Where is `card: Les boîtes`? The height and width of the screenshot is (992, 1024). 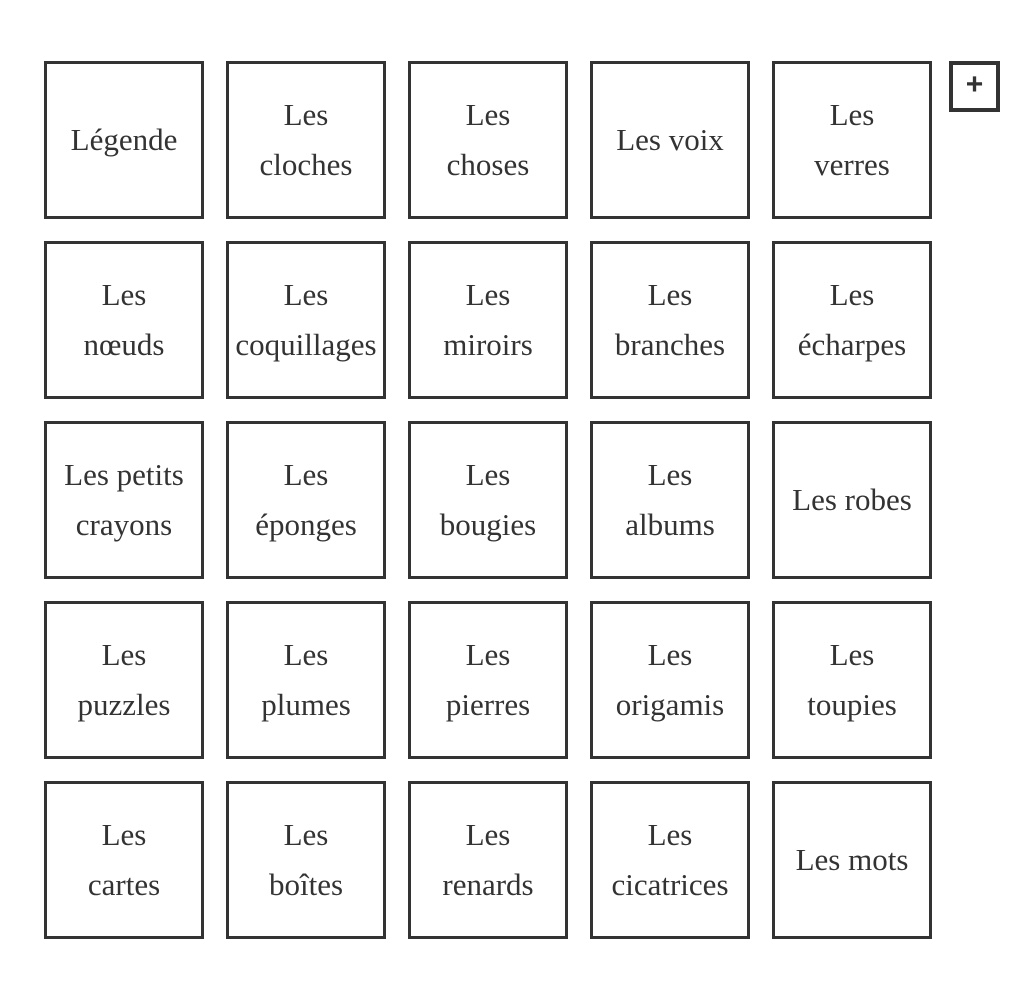 card: Les boîtes is located at coordinates (306, 860).